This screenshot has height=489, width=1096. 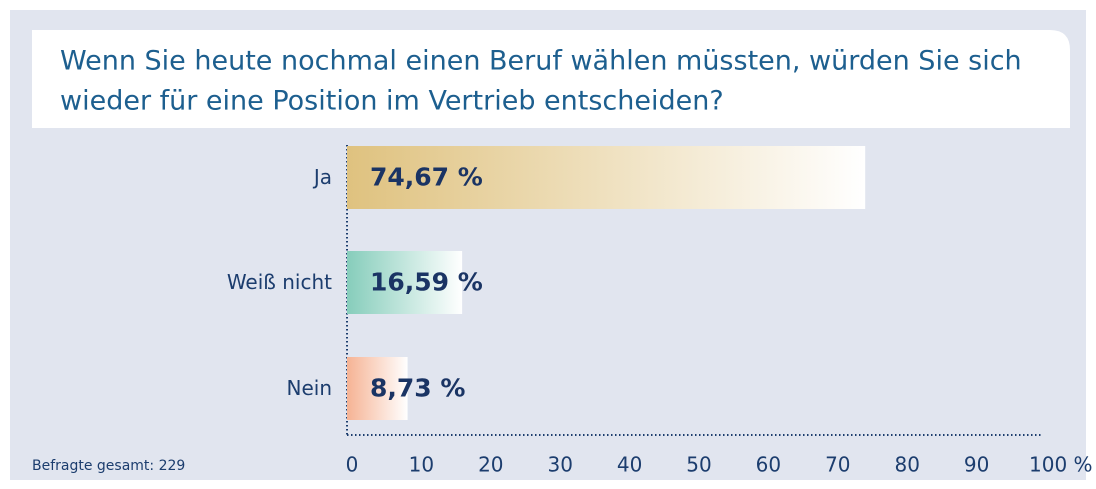 I want to click on x-tick-label: 100 %, so click(x=1061, y=465).